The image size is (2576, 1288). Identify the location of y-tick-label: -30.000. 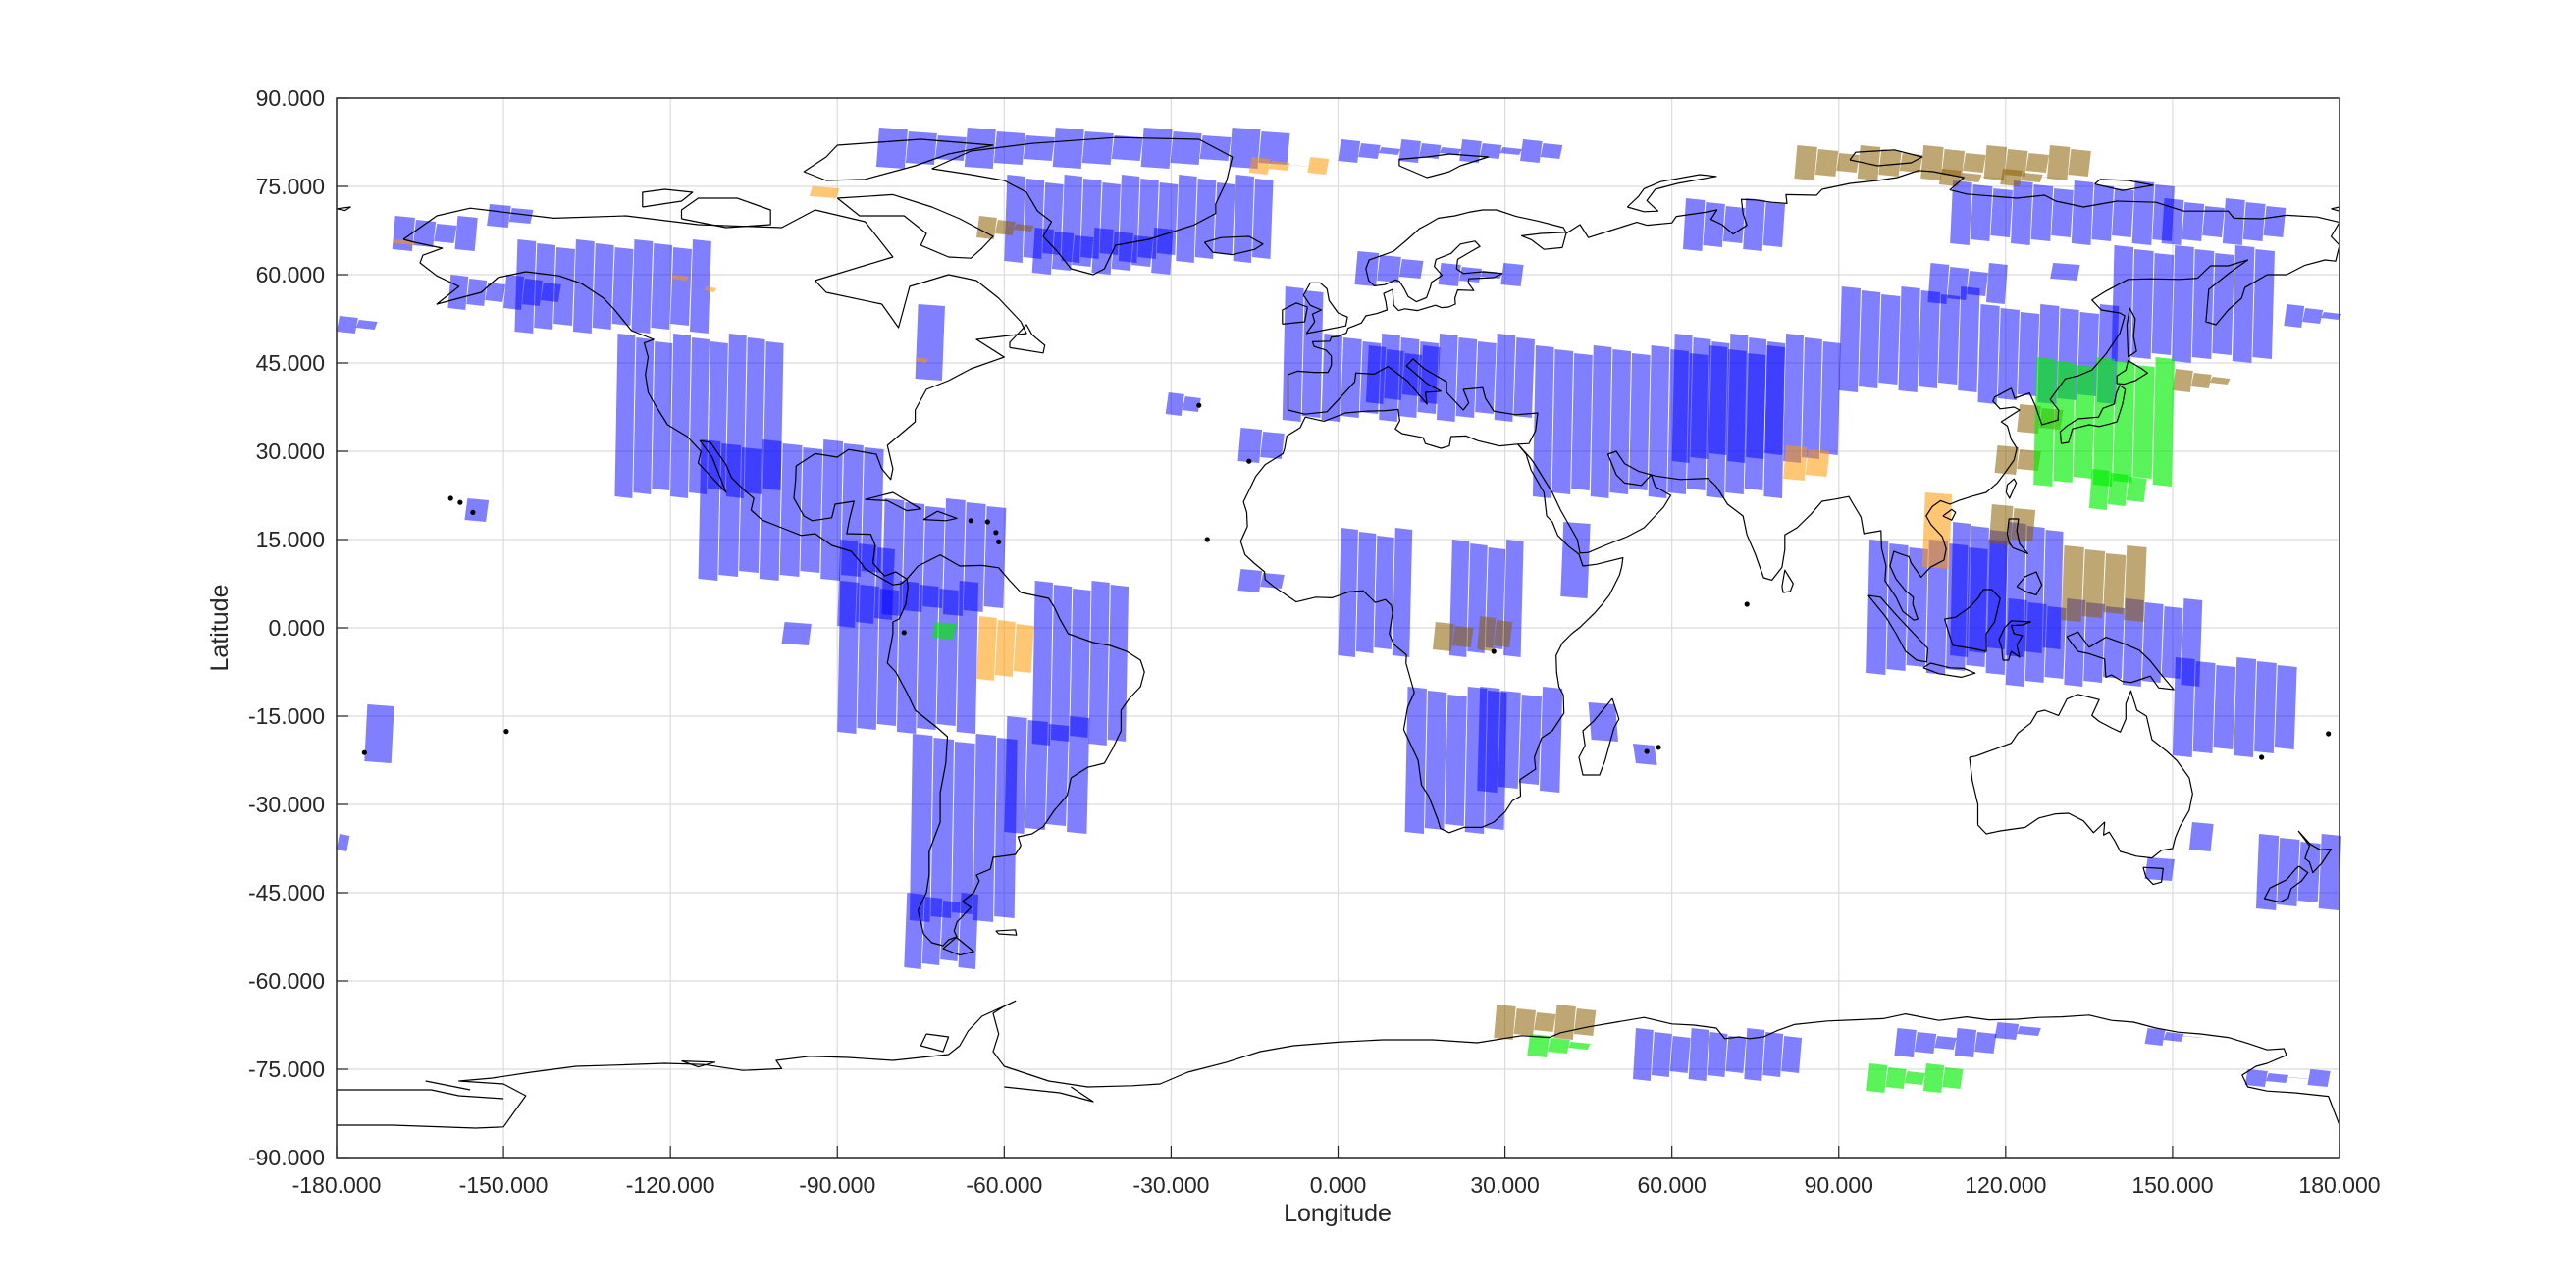
(286, 804).